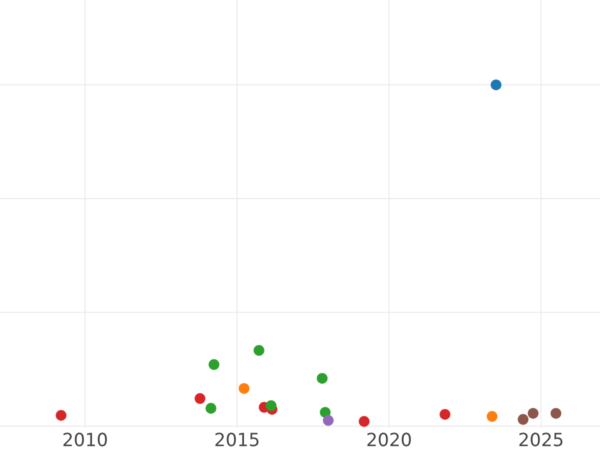 The image size is (600, 450). What do you see at coordinates (236, 439) in the screenshot?
I see `x-tick-label: 2015` at bounding box center [236, 439].